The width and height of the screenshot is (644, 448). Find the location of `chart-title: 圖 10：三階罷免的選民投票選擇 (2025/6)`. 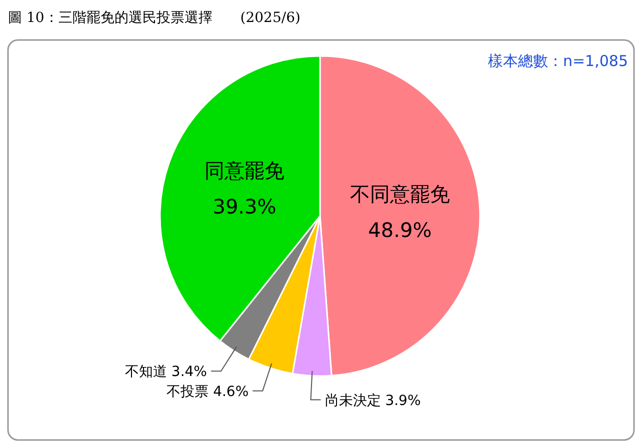

chart-title: 圖 10：三階罷免的選民投票選擇 (2025/6) is located at coordinates (154, 18).